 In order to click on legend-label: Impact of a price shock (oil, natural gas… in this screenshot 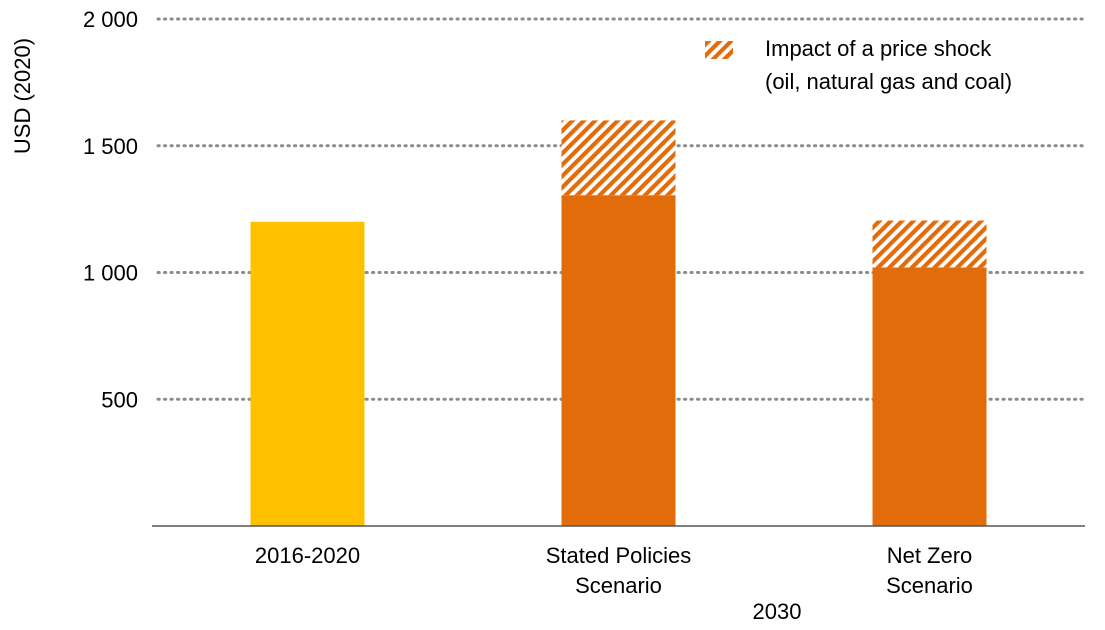, I will do `click(888, 65)`.